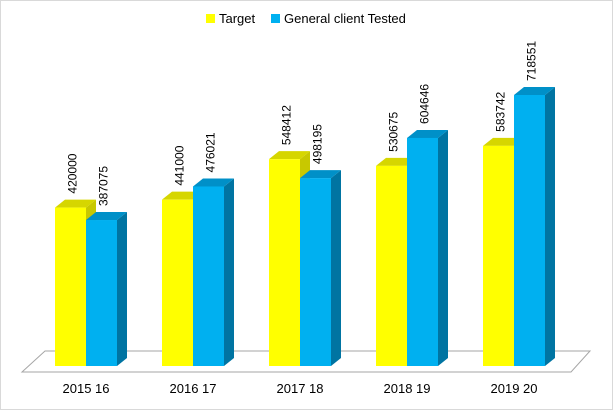 The image size is (613, 410). What do you see at coordinates (104, 186) in the screenshot?
I see `data-label: 387075` at bounding box center [104, 186].